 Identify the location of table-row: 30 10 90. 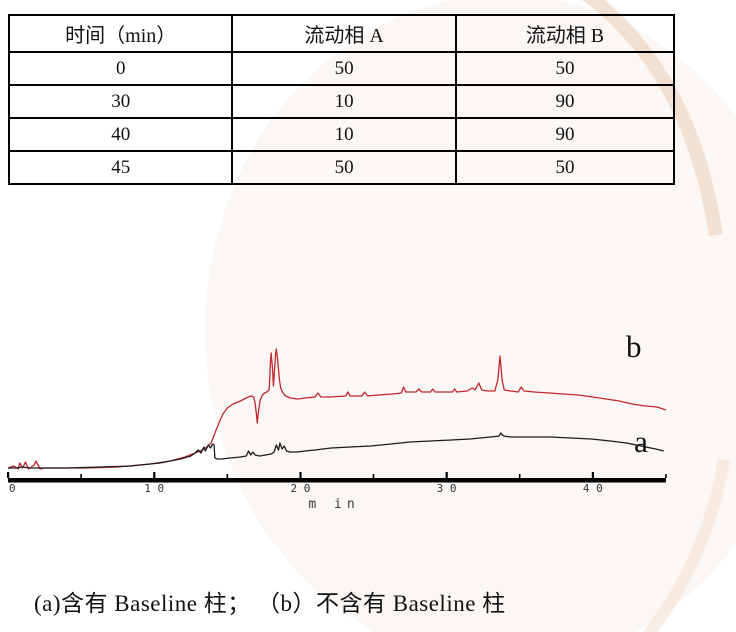
(341, 101).